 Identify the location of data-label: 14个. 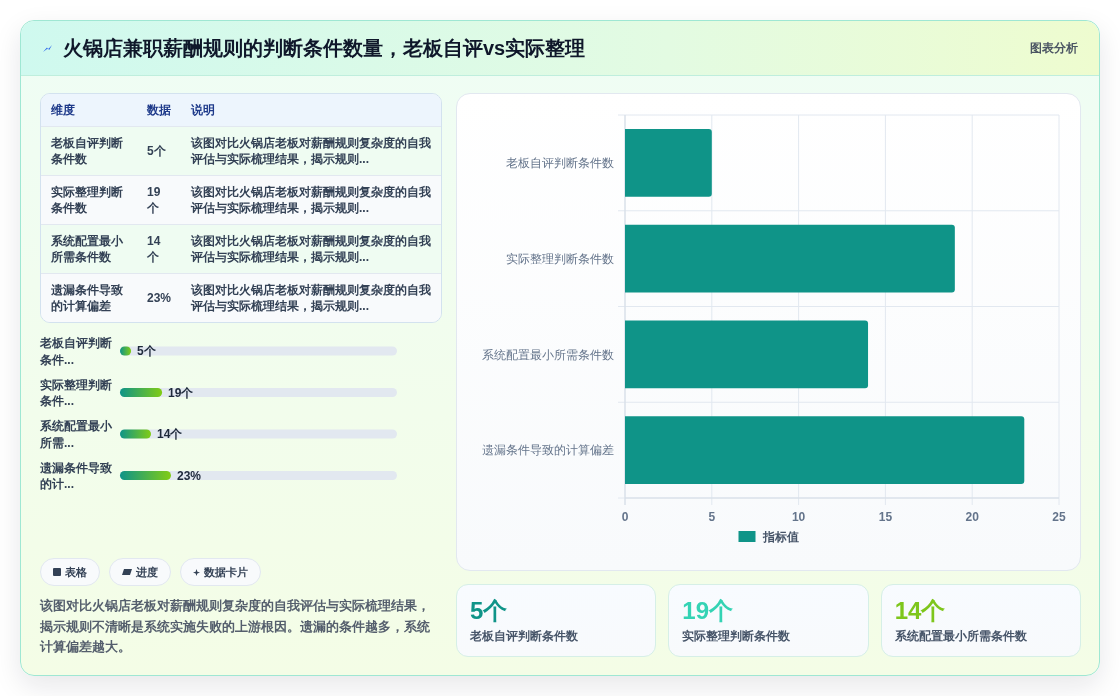
(170, 434).